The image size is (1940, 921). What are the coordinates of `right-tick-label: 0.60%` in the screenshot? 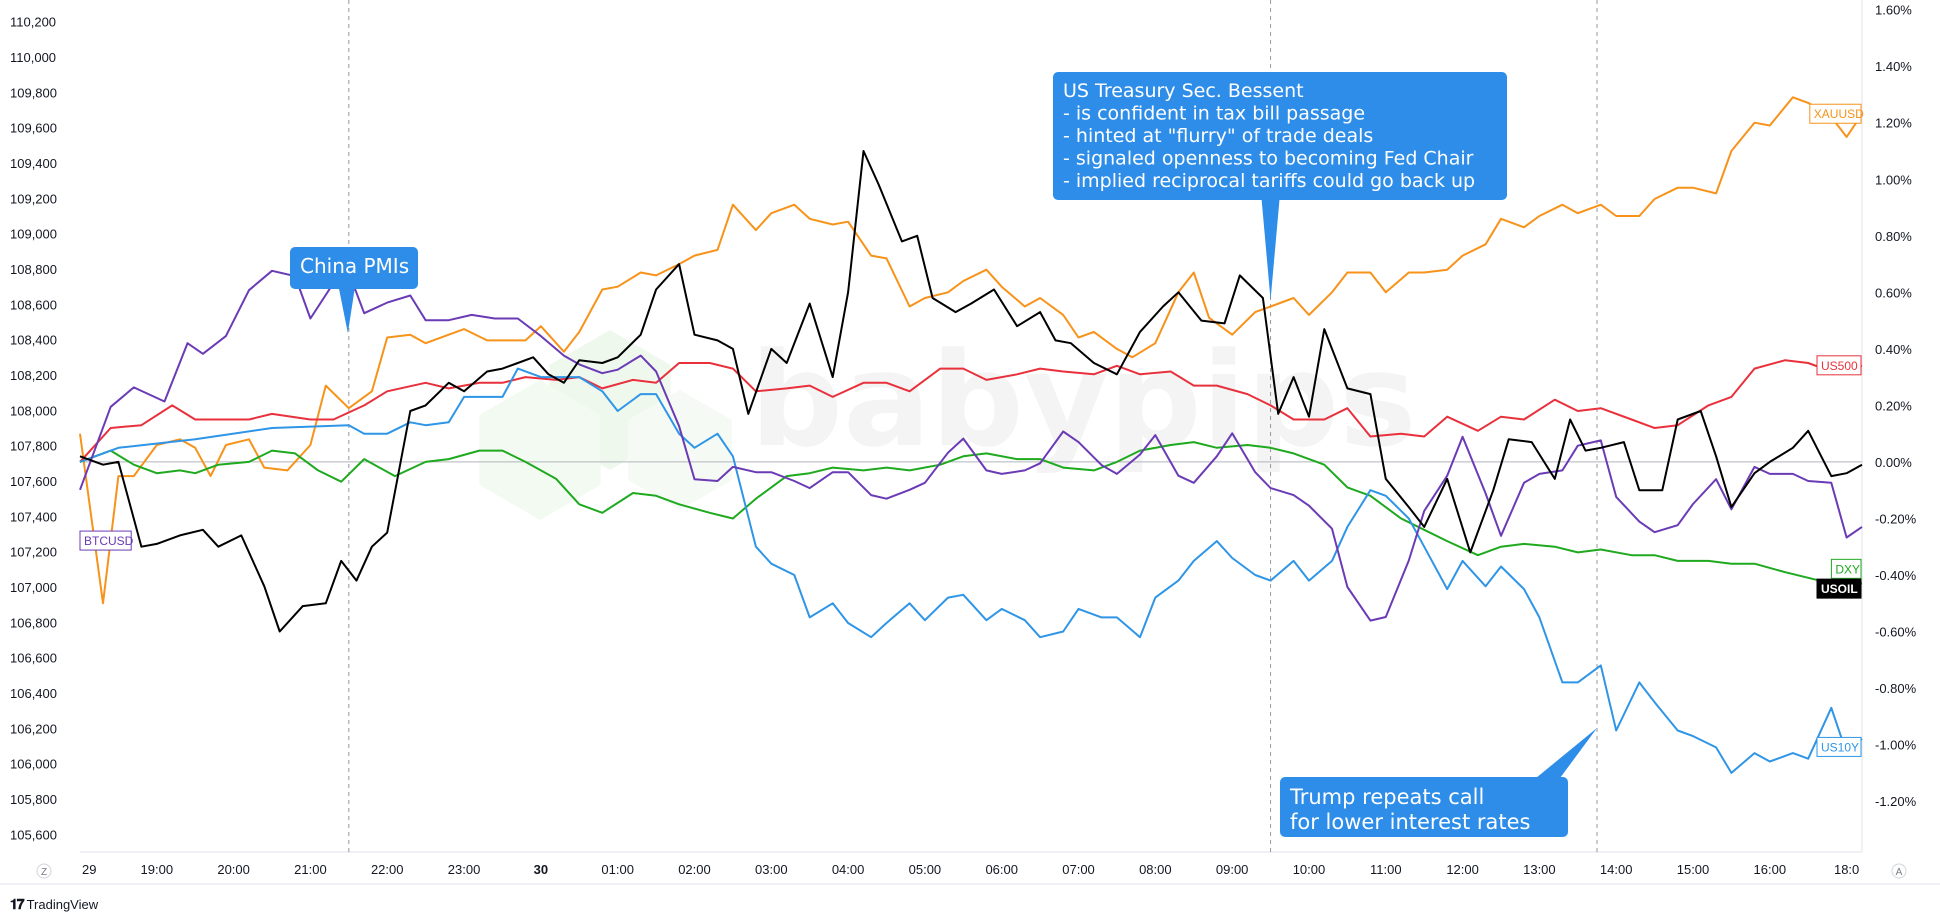 It's located at (1893, 292).